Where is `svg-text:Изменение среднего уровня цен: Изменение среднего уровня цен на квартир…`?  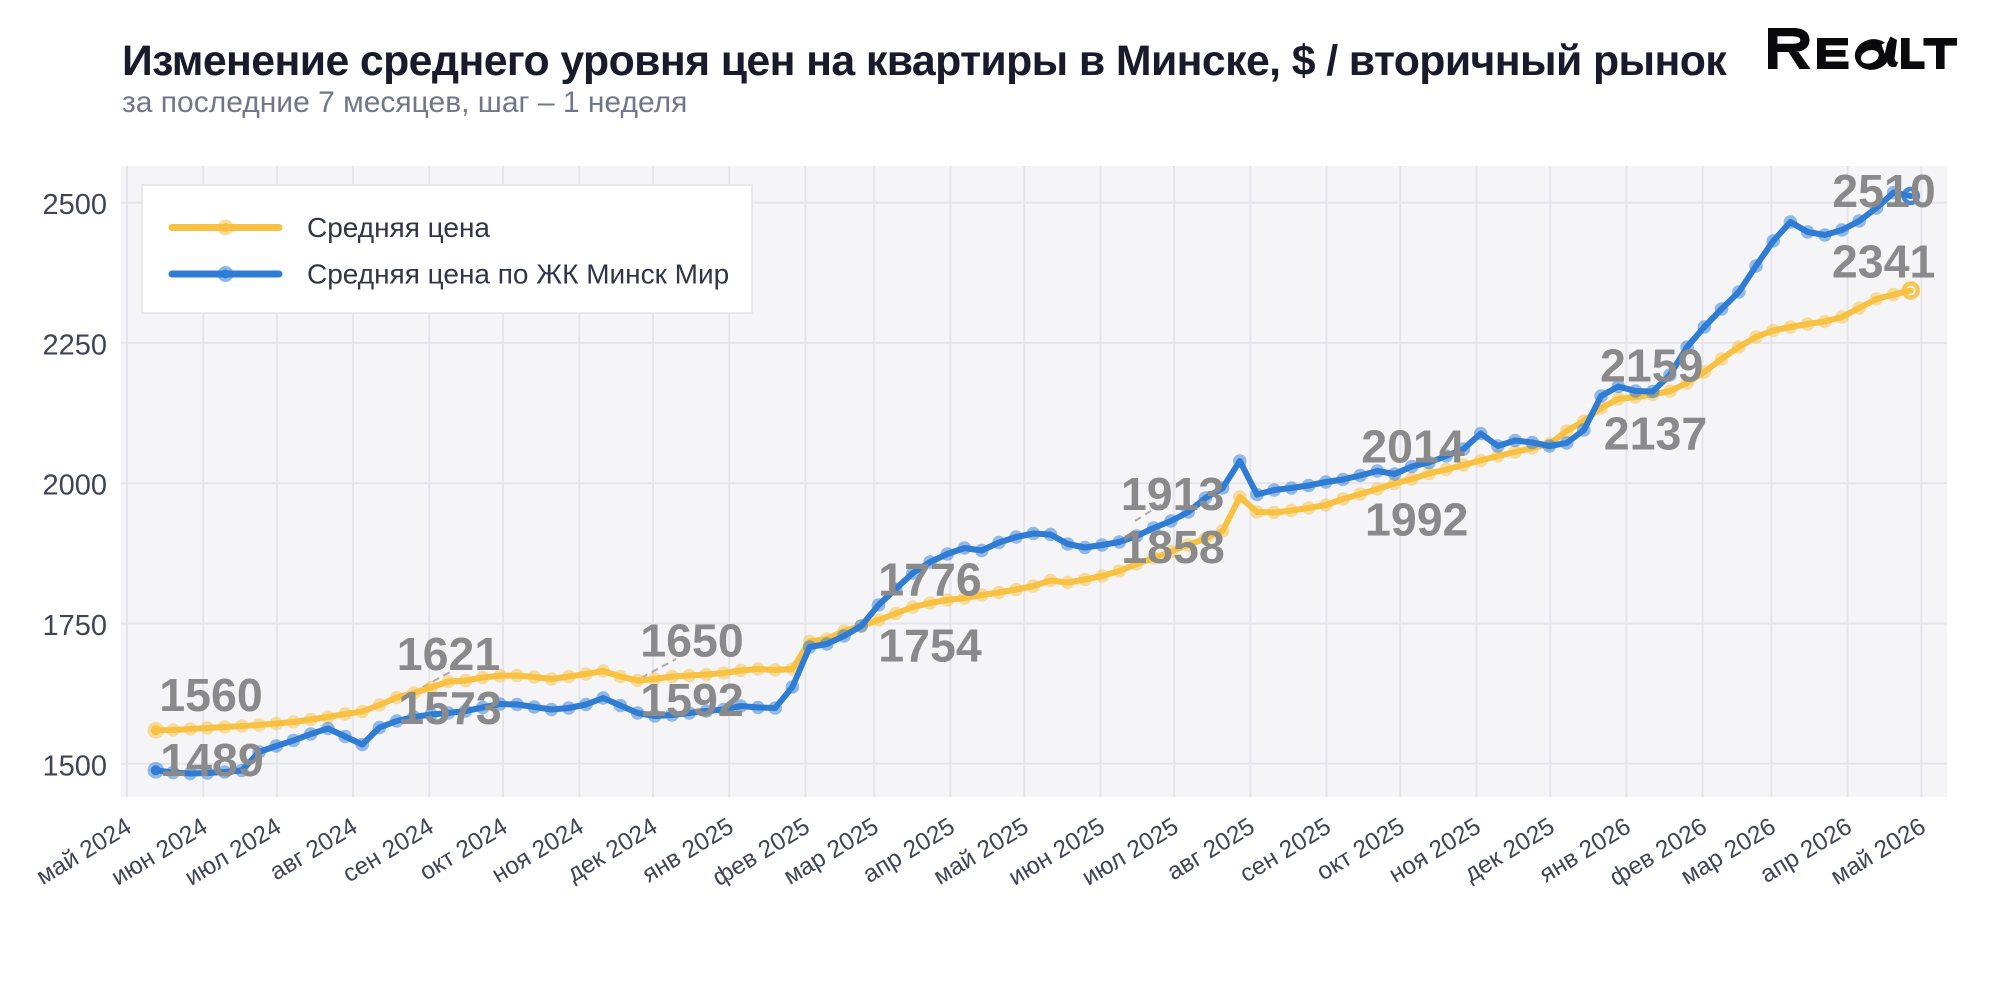 svg-text:Изменение среднего уровня цен: Изменение среднего уровня цен на квартир… is located at coordinates (924, 61).